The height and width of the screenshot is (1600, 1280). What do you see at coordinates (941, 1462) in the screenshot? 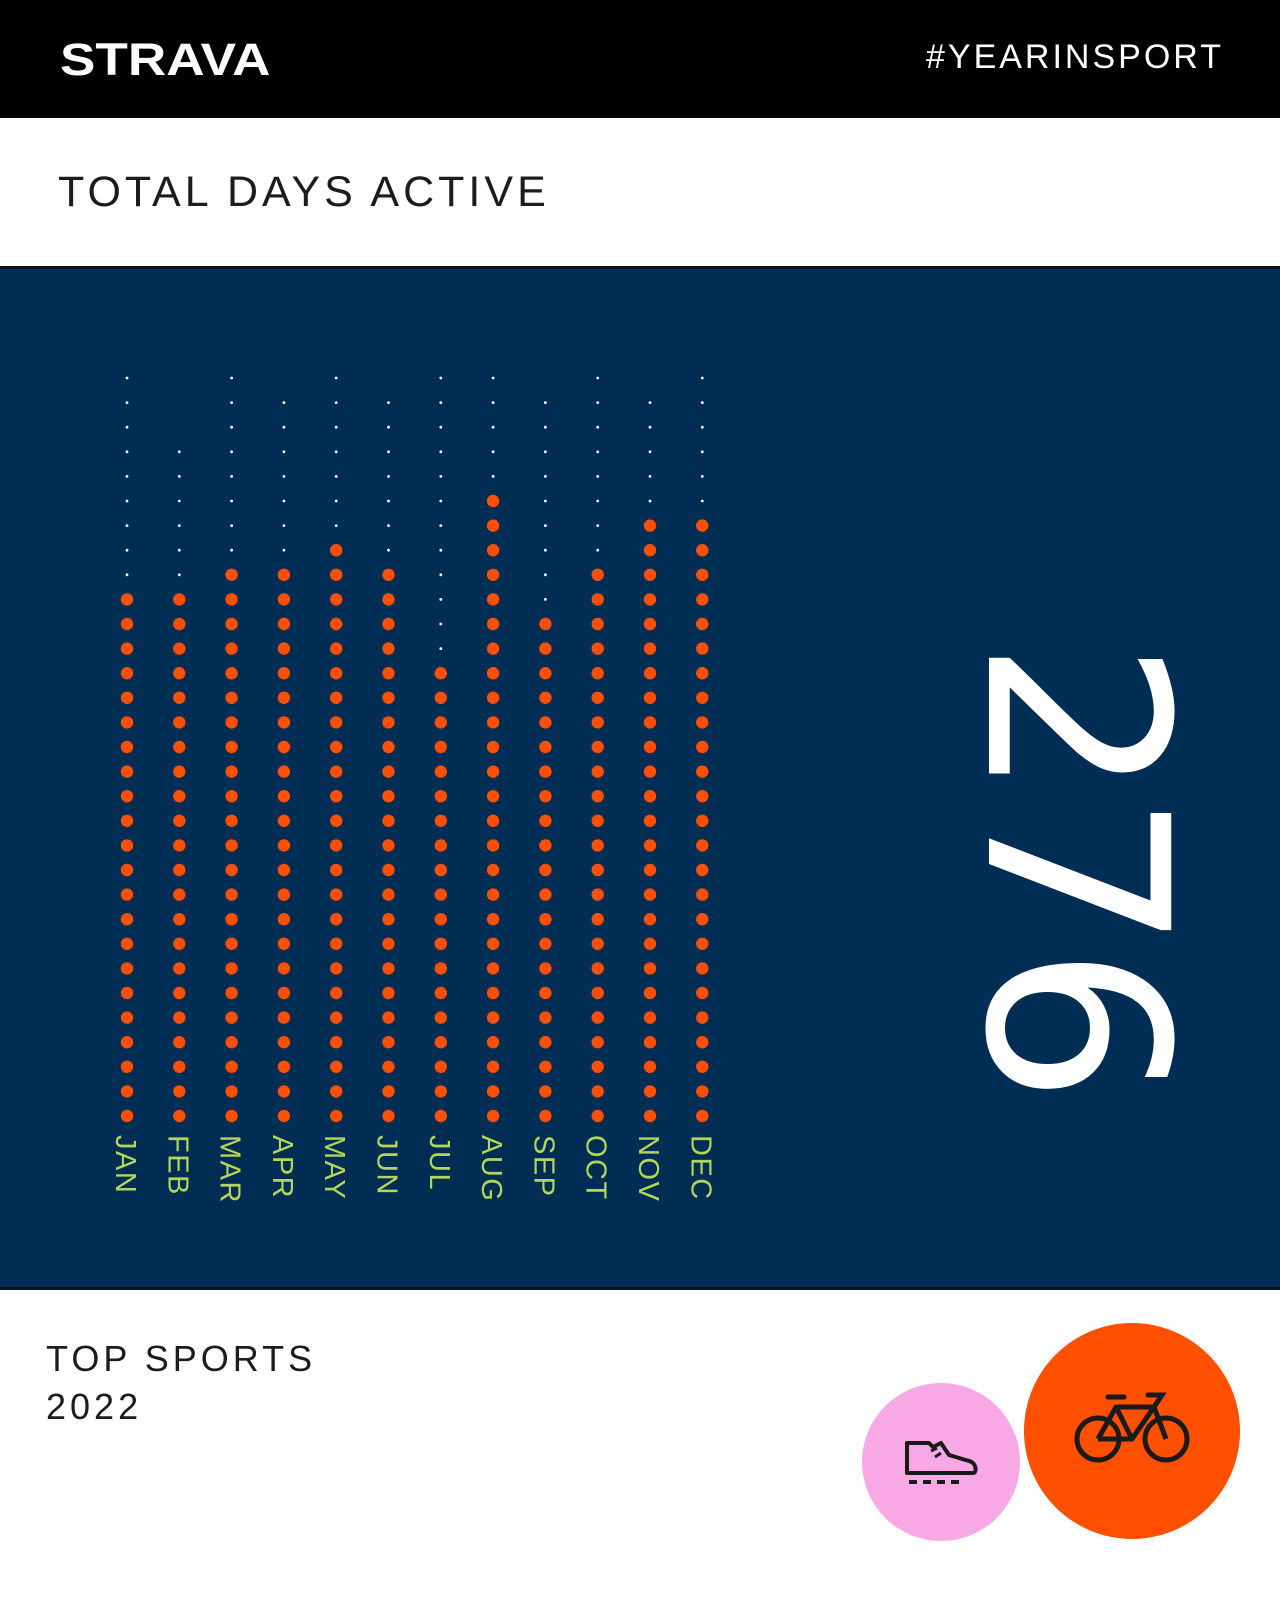
I see `running-shoe-icon` at bounding box center [941, 1462].